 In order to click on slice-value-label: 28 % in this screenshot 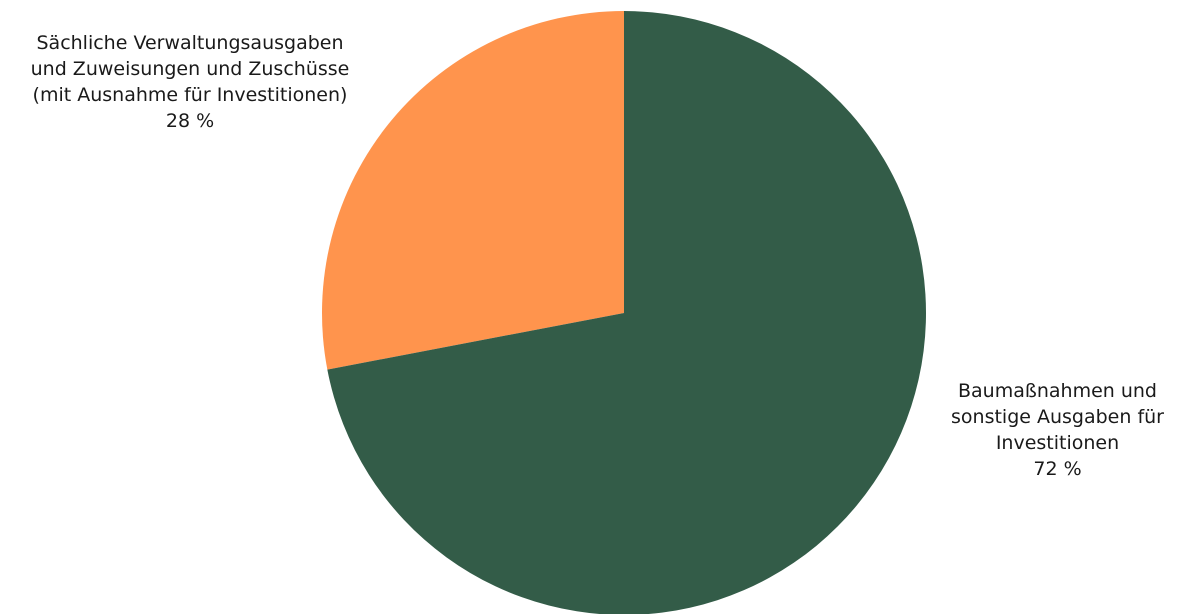, I will do `click(190, 121)`.